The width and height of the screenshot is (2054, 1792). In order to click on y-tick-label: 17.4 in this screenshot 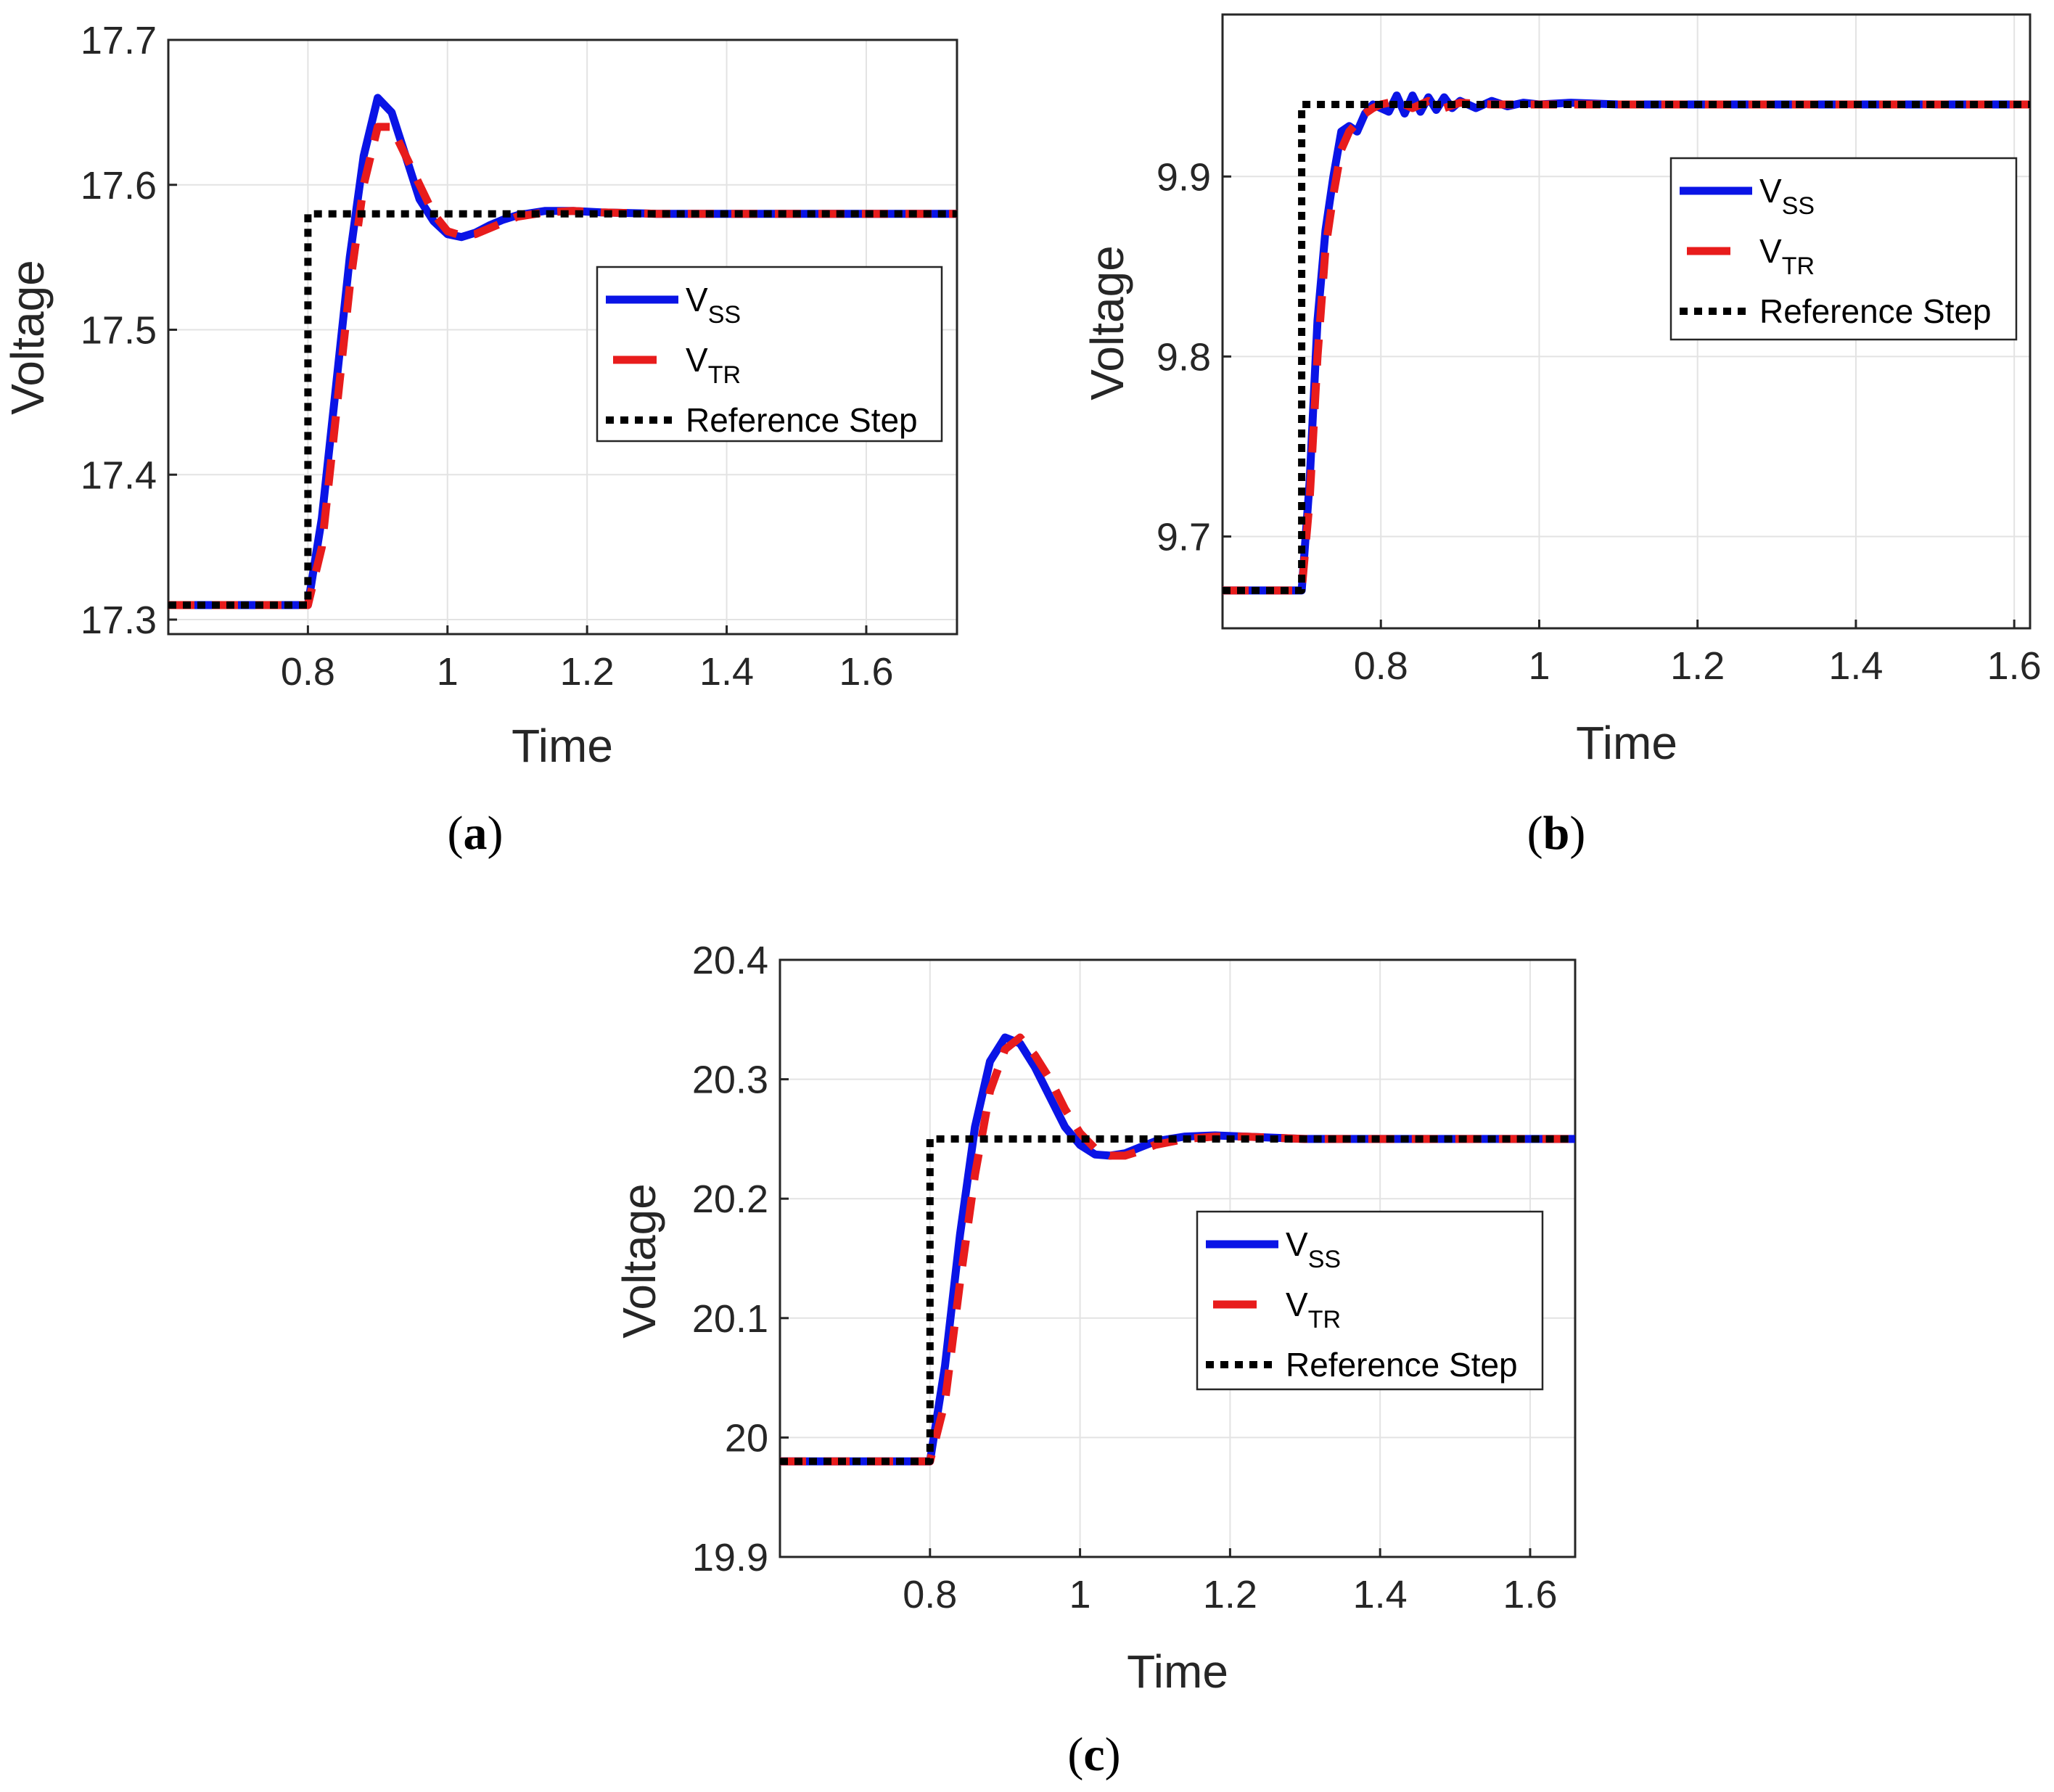, I will do `click(119, 475)`.